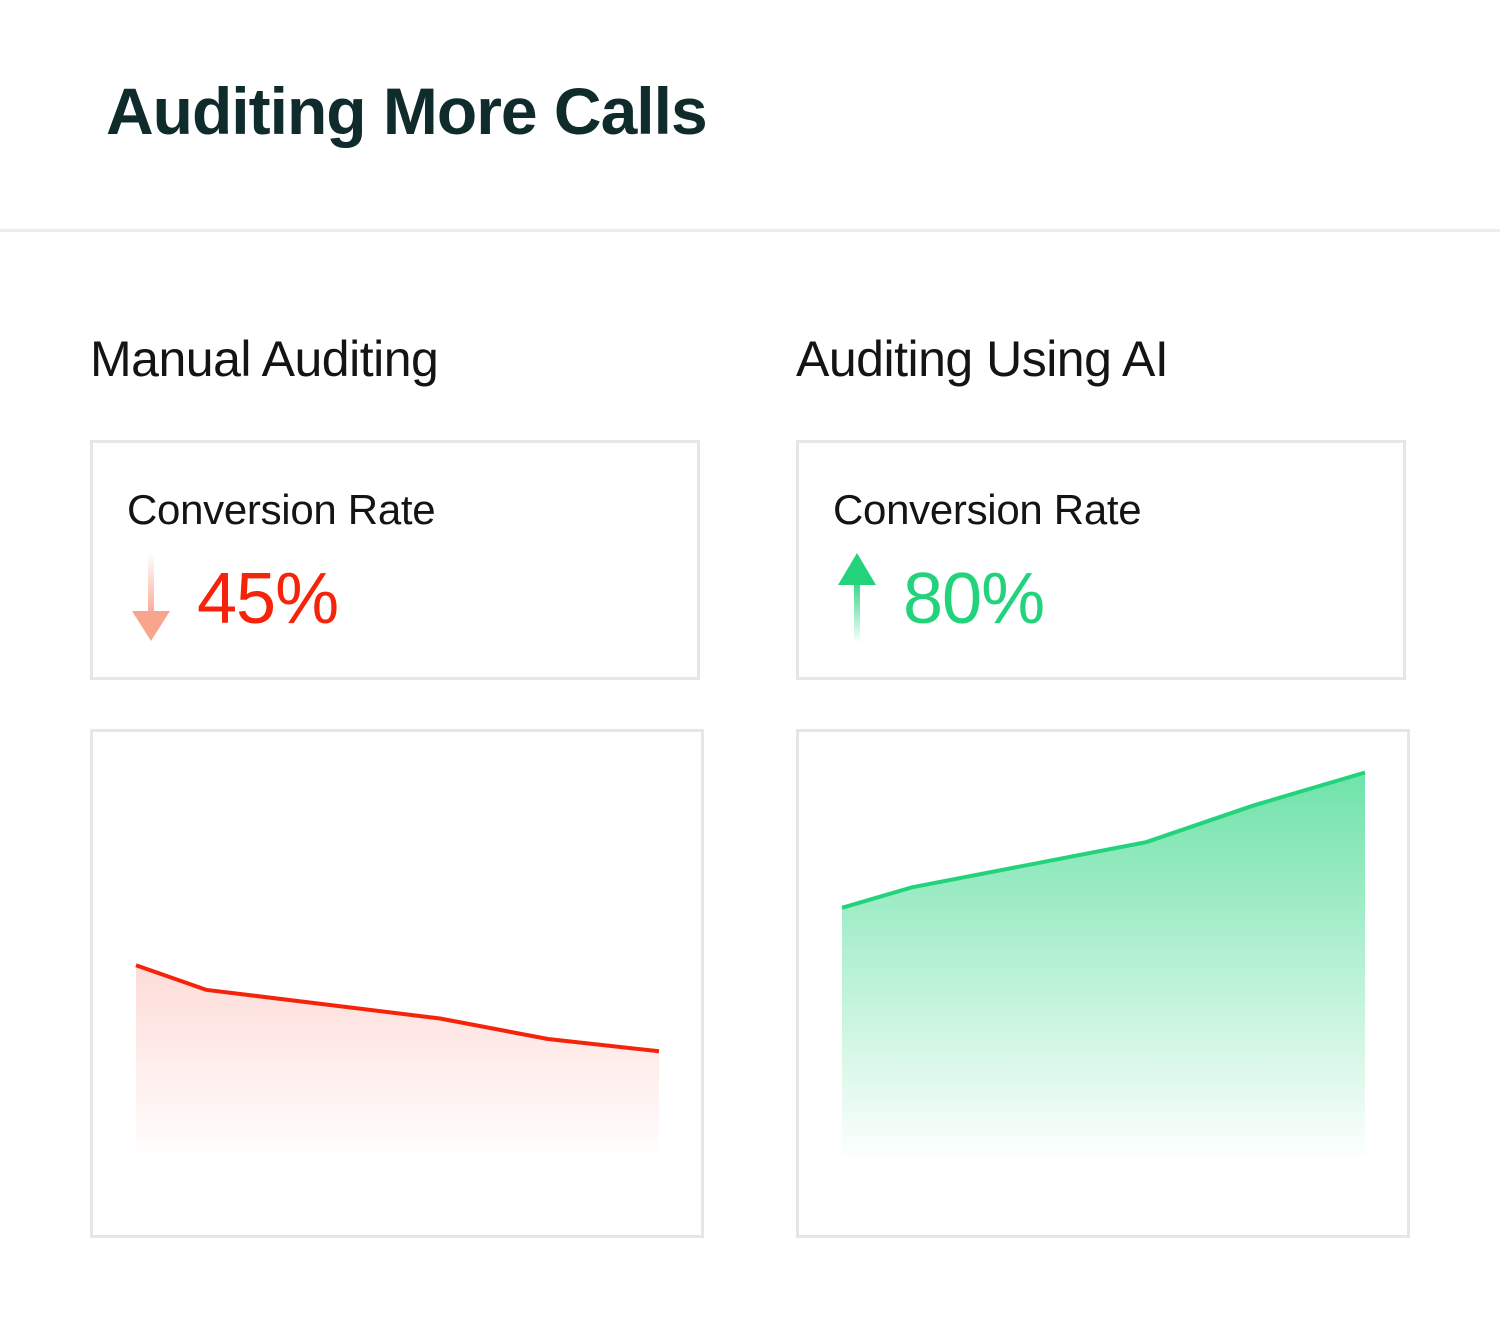  What do you see at coordinates (281, 509) in the screenshot?
I see `manual-kpi-label: Conversion Rate` at bounding box center [281, 509].